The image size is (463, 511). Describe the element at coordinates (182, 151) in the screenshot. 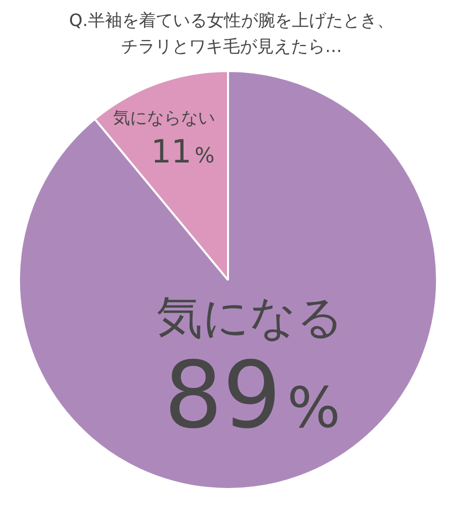

I see `data-label: 11%` at that location.